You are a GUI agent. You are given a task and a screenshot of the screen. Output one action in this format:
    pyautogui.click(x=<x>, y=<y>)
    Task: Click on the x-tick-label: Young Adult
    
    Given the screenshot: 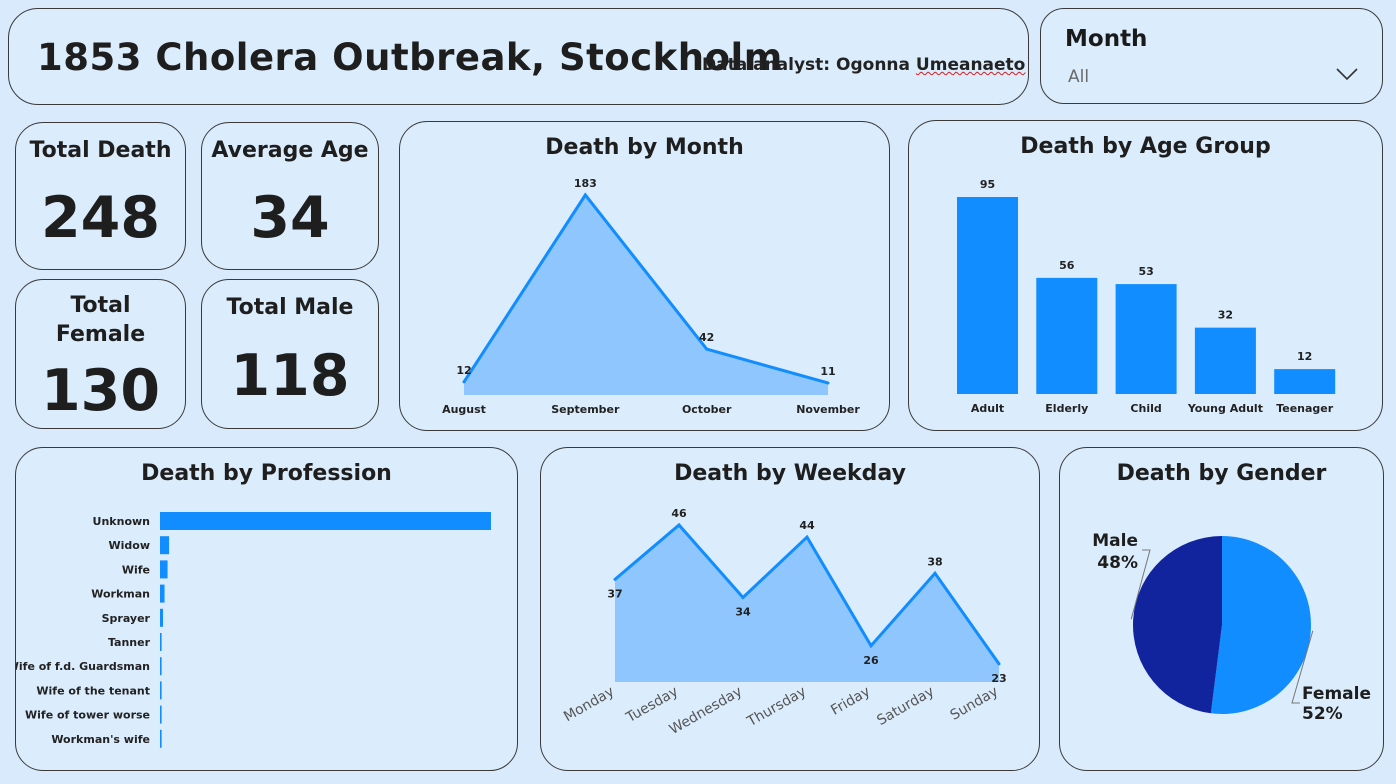 What is the action you would take?
    pyautogui.click(x=1225, y=408)
    